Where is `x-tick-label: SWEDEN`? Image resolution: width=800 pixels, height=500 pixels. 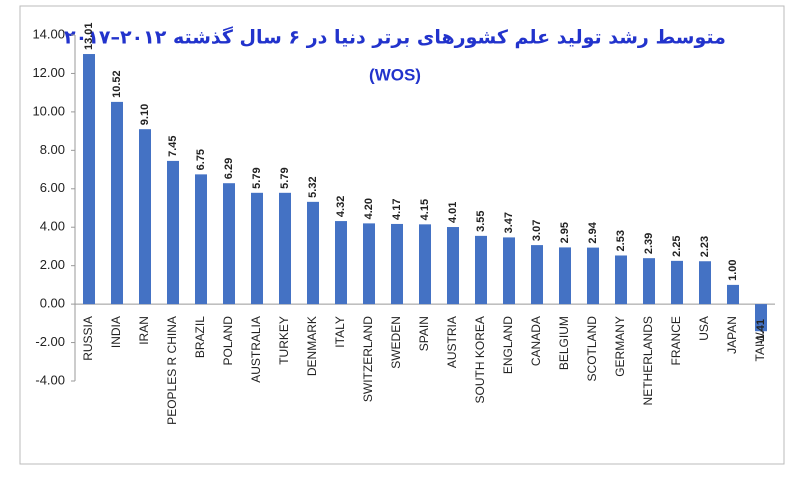 x-tick-label: SWEDEN is located at coordinates (396, 342).